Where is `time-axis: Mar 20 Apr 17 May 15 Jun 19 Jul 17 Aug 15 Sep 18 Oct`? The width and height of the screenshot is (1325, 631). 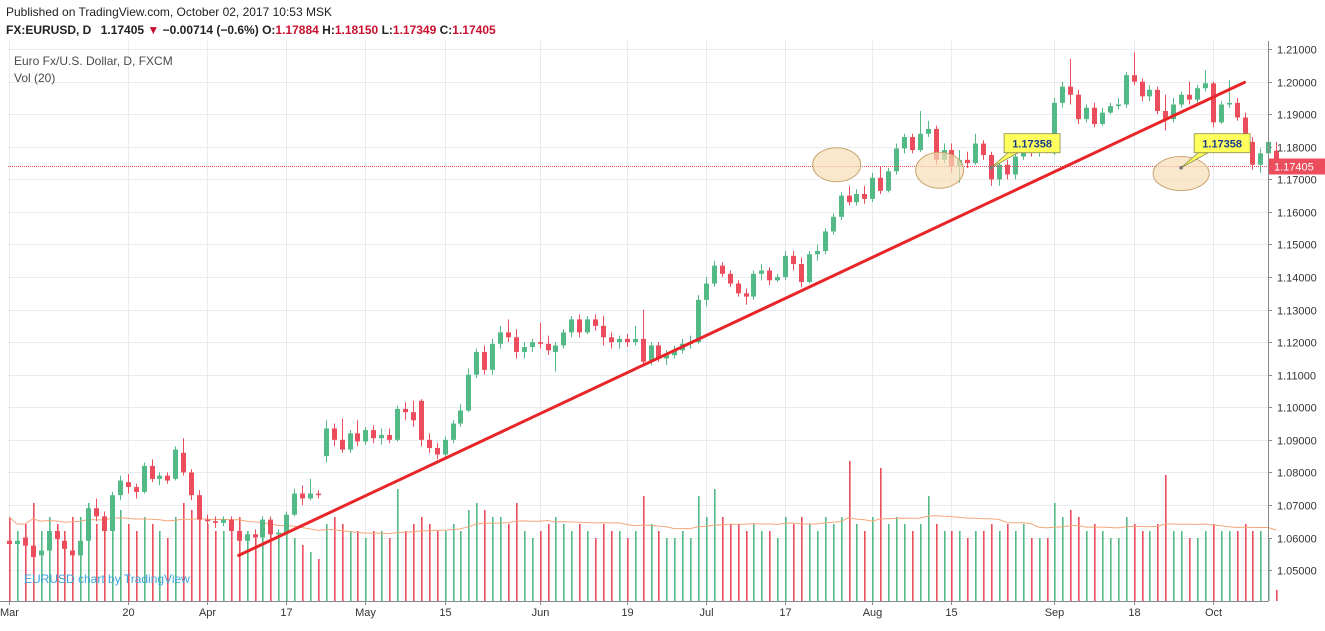 time-axis: Mar 20 Apr 17 May 15 Jun 19 Jul 17 Aug 15 Sep 18 Oct is located at coordinates (611, 610).